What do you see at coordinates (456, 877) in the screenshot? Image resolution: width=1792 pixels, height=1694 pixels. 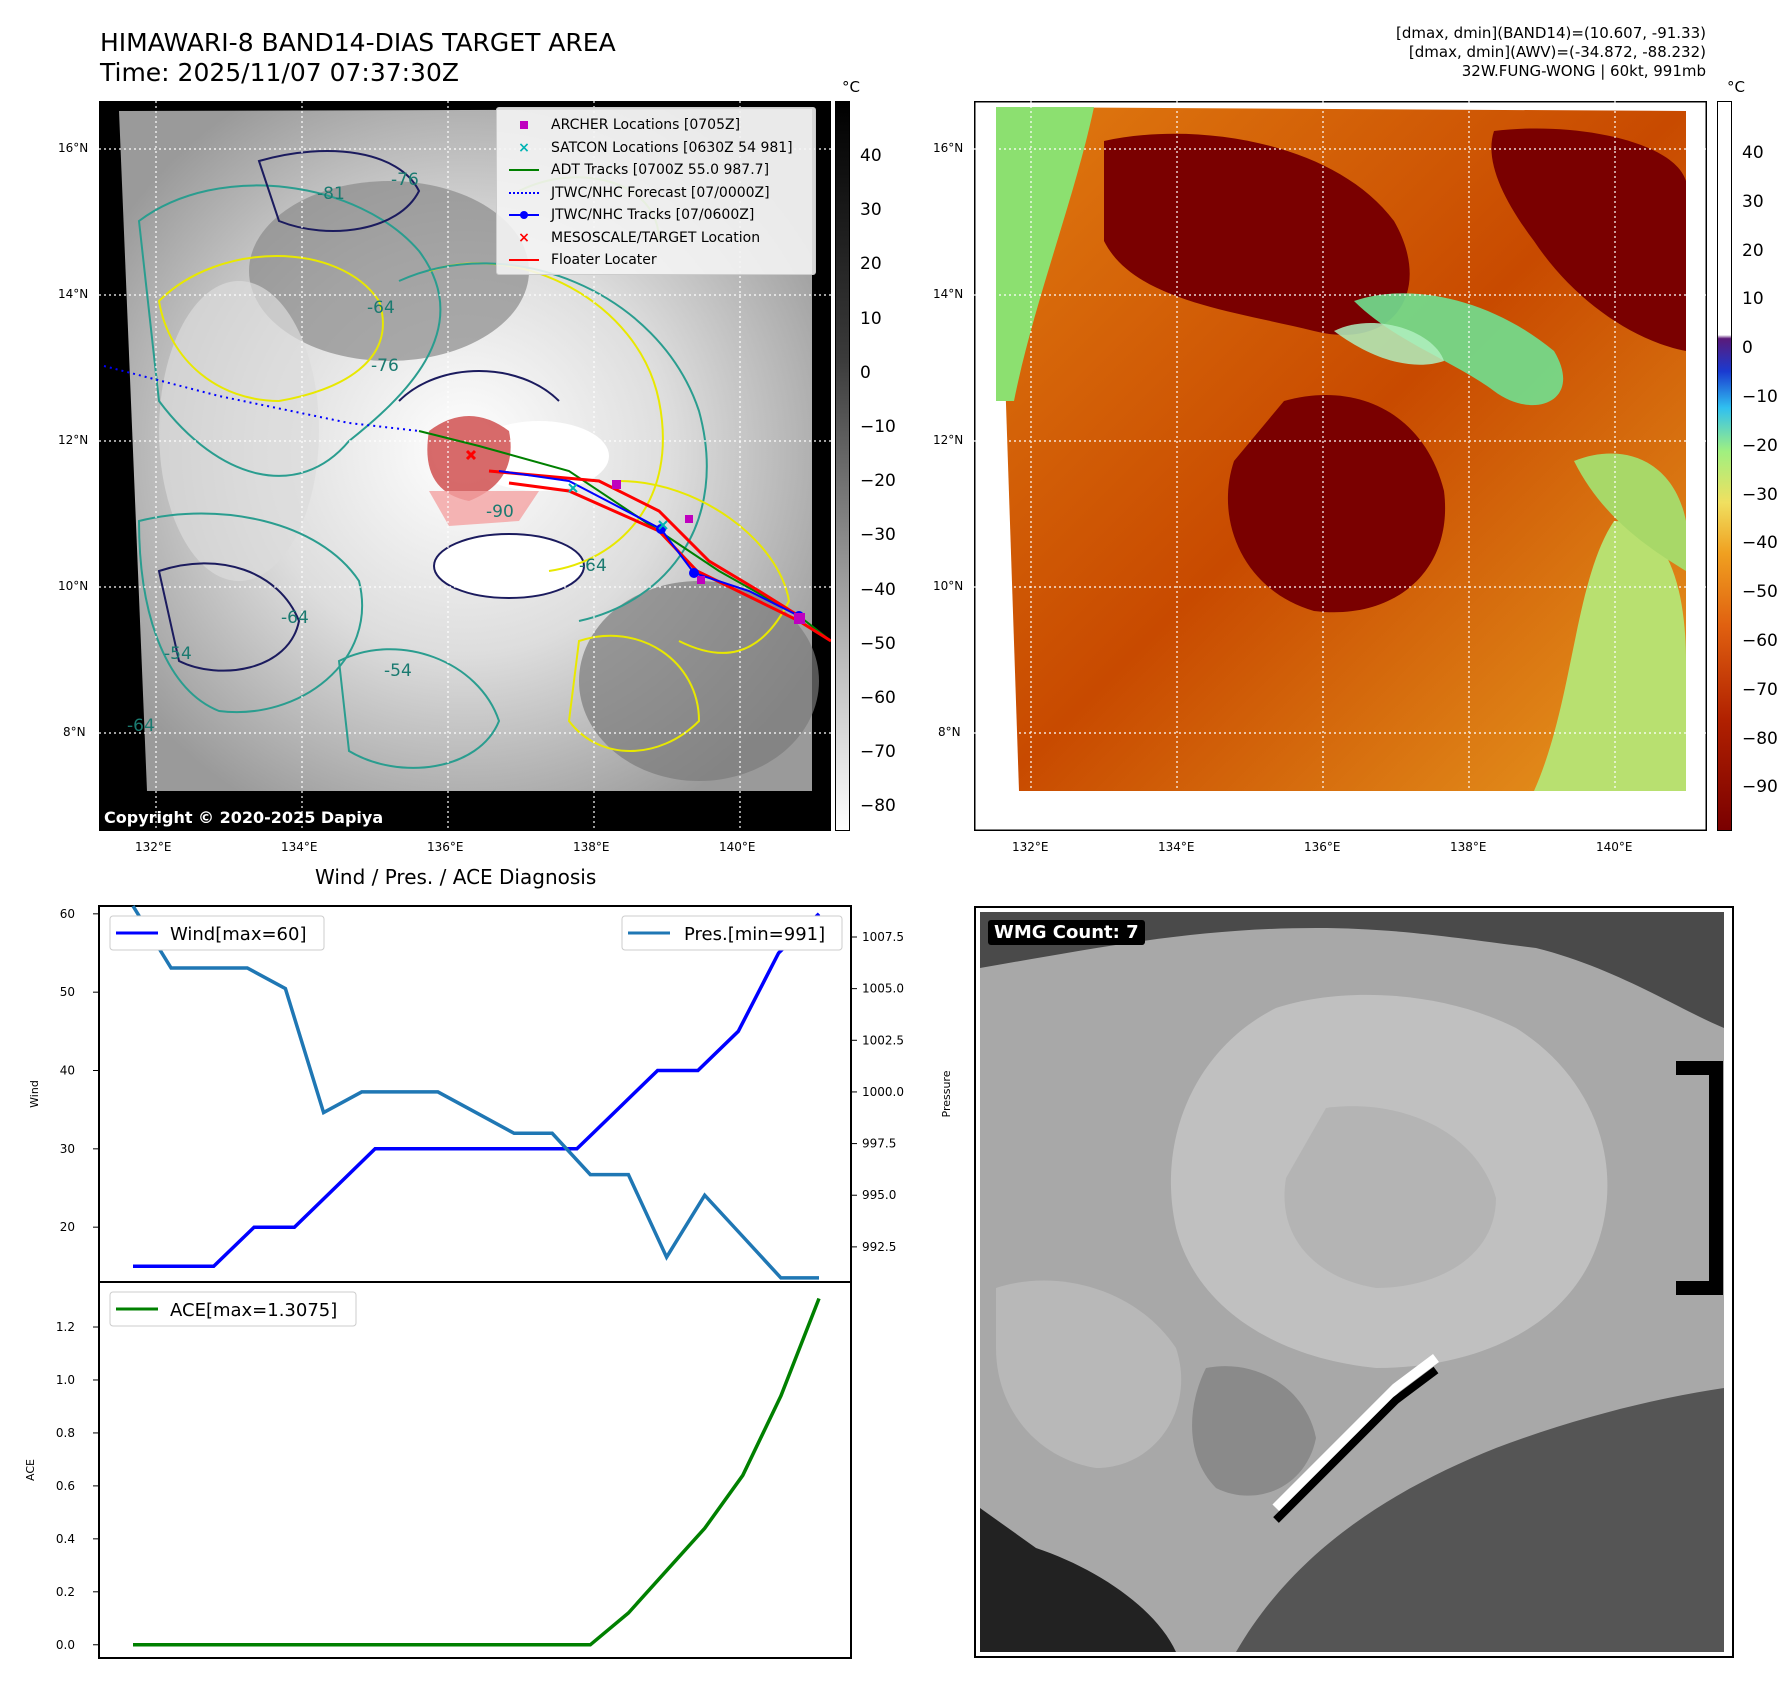 I see `diagnosis-chart-title: Wind / Pres. / ACE Diagnosis` at bounding box center [456, 877].